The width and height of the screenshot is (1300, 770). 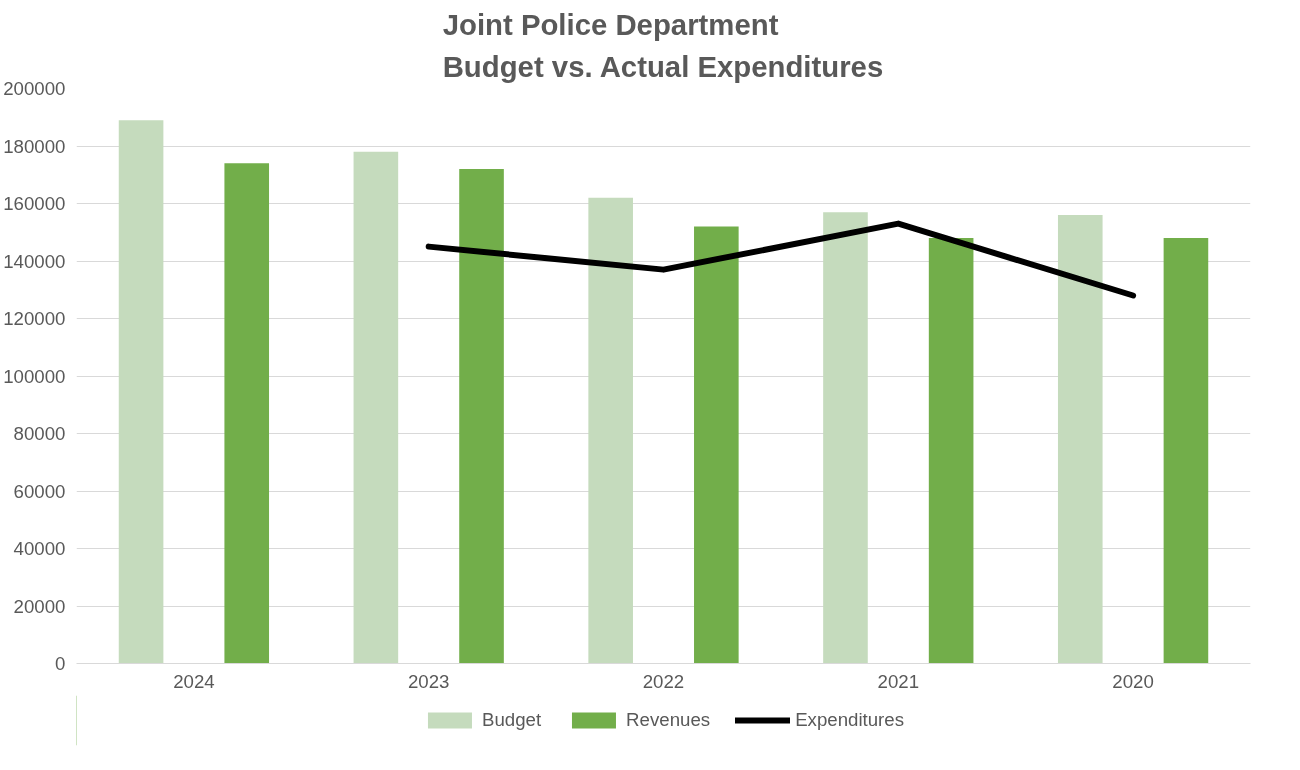 What do you see at coordinates (60, 663) in the screenshot?
I see `y-tick-label: 0` at bounding box center [60, 663].